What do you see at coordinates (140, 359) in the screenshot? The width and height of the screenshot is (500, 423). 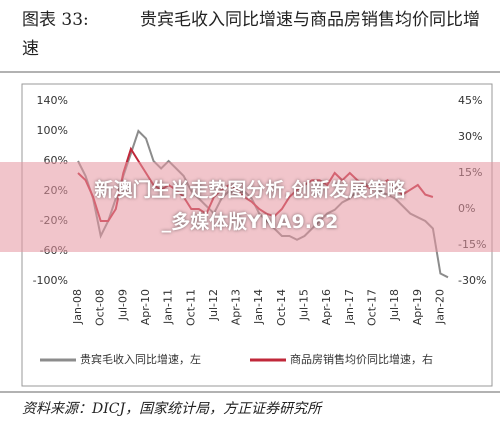 I see `legend-label: 贵宾毛收入同比增速，左` at bounding box center [140, 359].